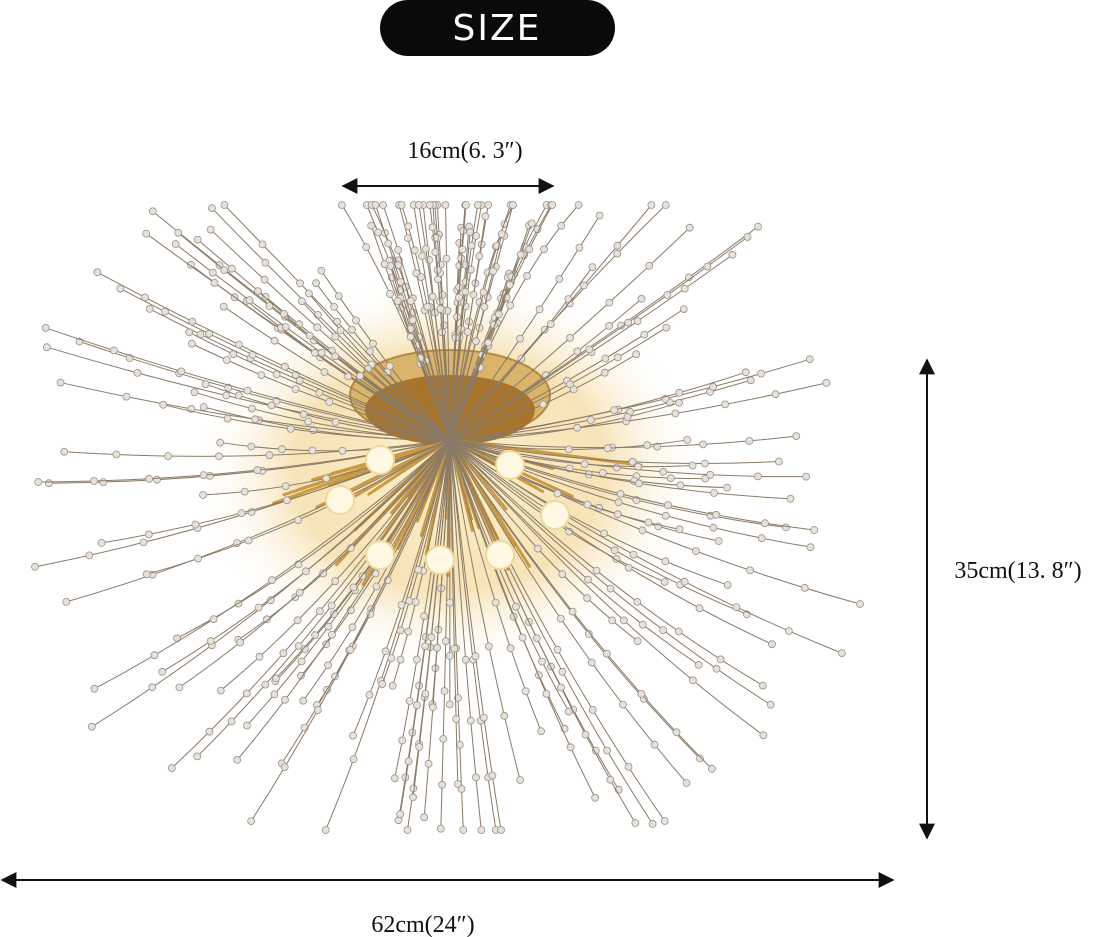 This screenshot has height=937, width=1103. I want to click on height-label: 35cm(13. 8″), so click(1017, 571).